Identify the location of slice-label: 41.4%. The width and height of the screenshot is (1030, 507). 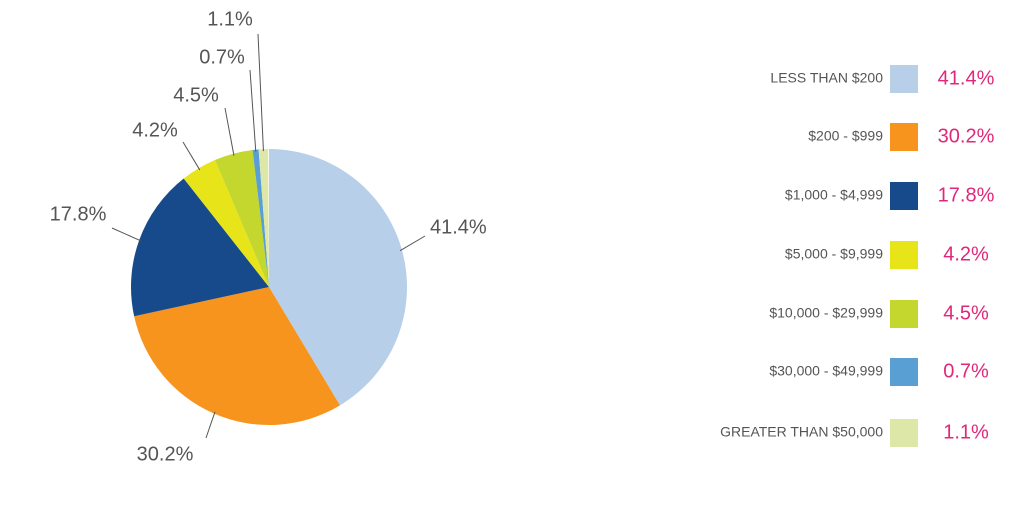
(458, 227).